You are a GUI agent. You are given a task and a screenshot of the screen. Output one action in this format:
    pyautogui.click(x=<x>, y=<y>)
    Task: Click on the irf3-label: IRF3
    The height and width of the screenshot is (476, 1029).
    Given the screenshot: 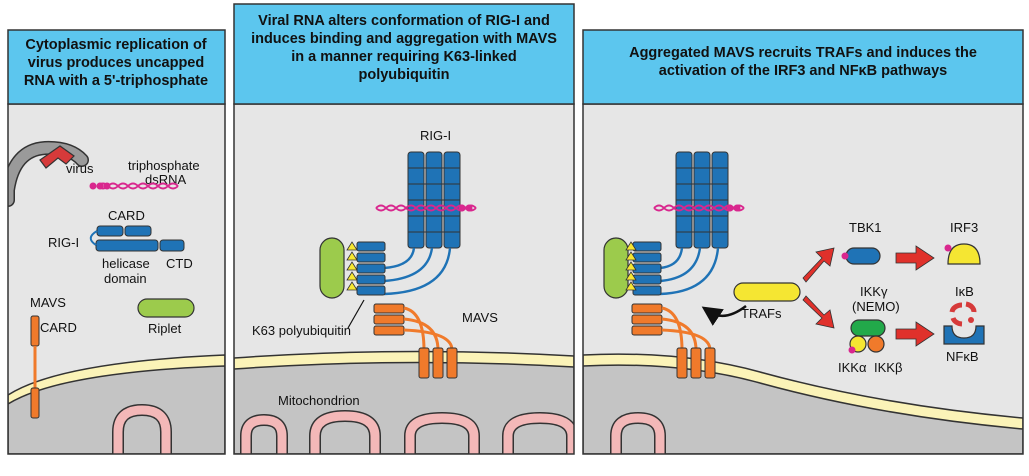 What is the action you would take?
    pyautogui.click(x=964, y=227)
    